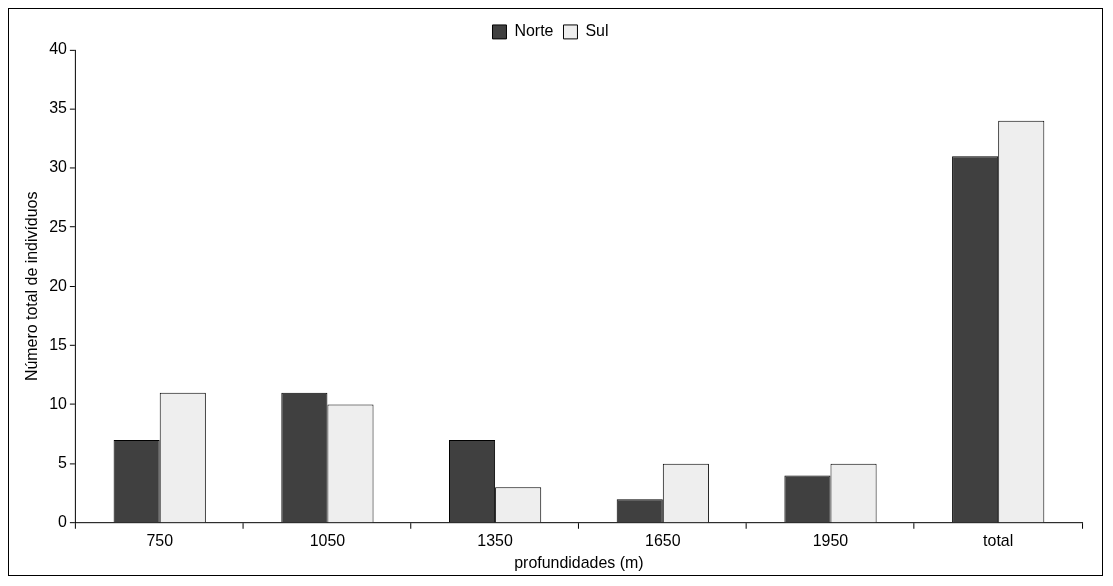 The width and height of the screenshot is (1113, 586). Describe the element at coordinates (58, 167) in the screenshot. I see `y-tick-label: 30` at that location.